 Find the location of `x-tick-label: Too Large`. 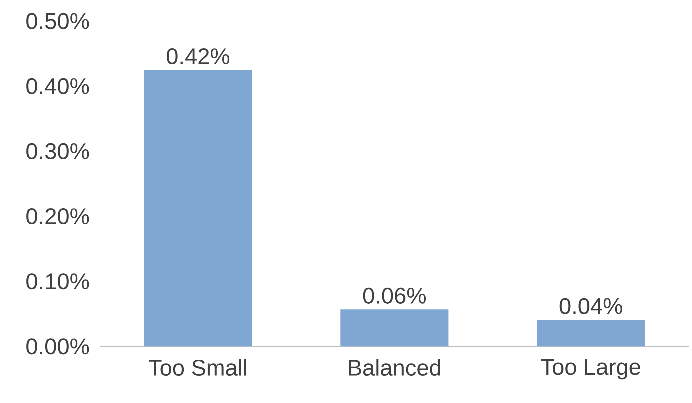

x-tick-label: Too Large is located at coordinates (590, 370).